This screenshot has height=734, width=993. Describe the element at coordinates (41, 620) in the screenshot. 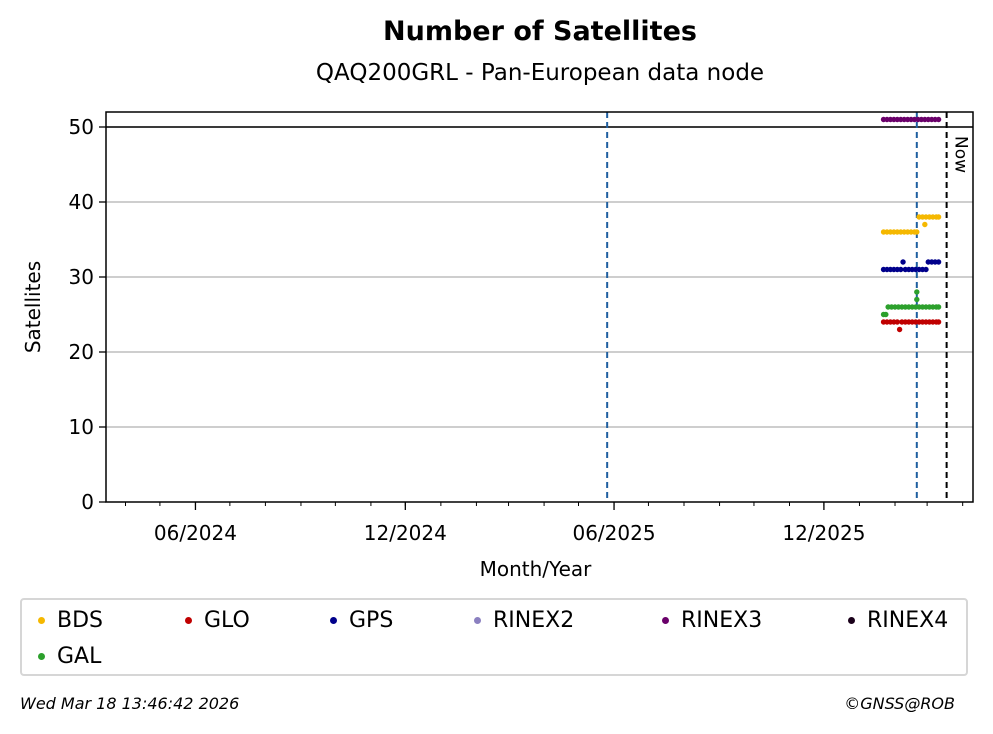

I see `legend-marker-bds` at that location.